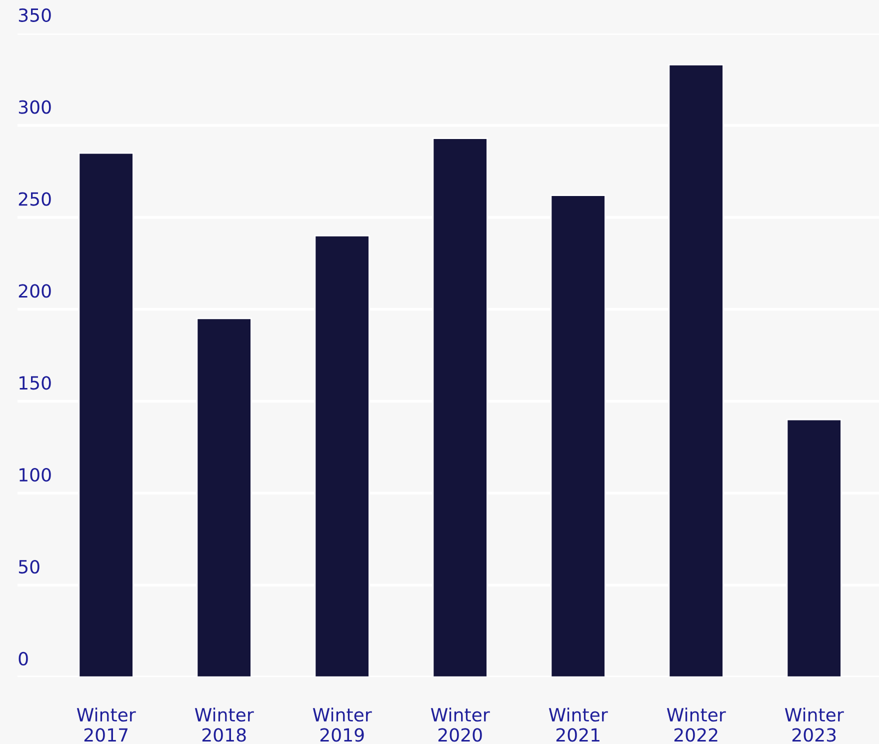 This screenshot has width=879, height=744. I want to click on y-tick-label: 300, so click(34, 107).